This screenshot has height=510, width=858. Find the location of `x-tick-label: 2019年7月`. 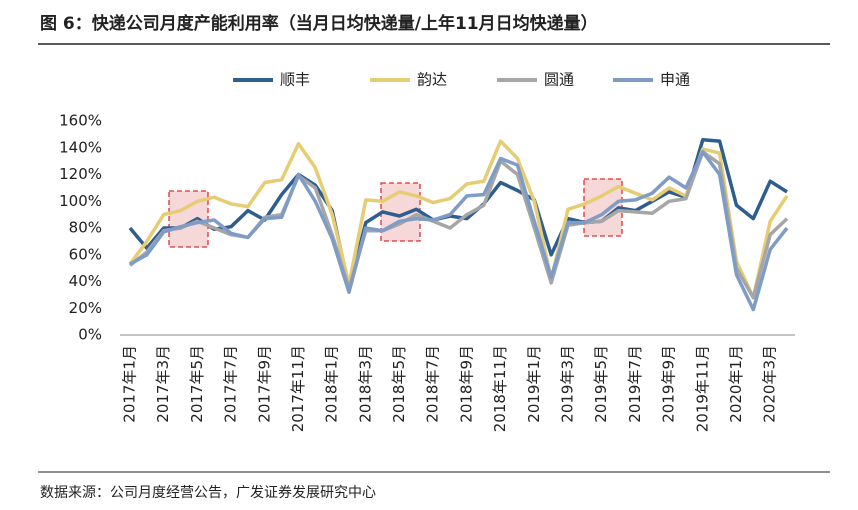

x-tick-label: 2019年7月 is located at coordinates (635, 384).